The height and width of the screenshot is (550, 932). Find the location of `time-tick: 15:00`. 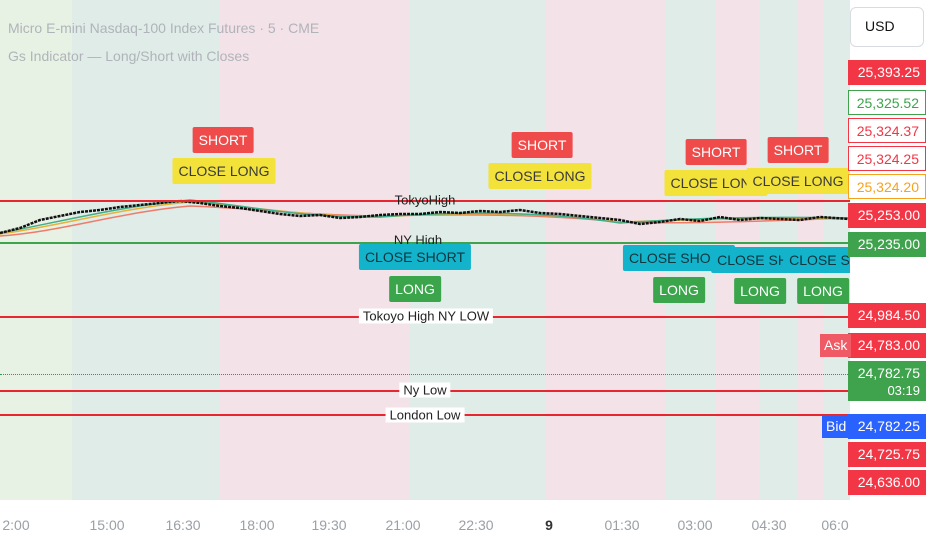

time-tick: 15:00 is located at coordinates (107, 525).